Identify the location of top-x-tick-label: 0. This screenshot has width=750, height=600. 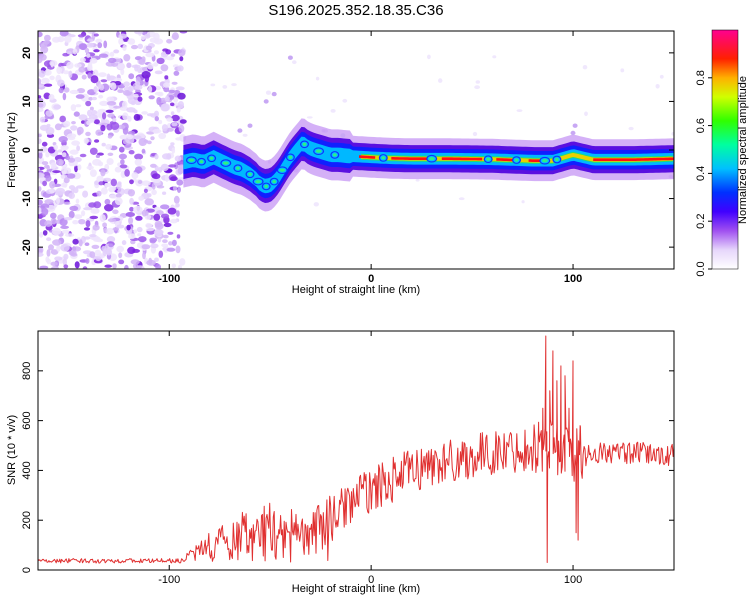
(371, 279).